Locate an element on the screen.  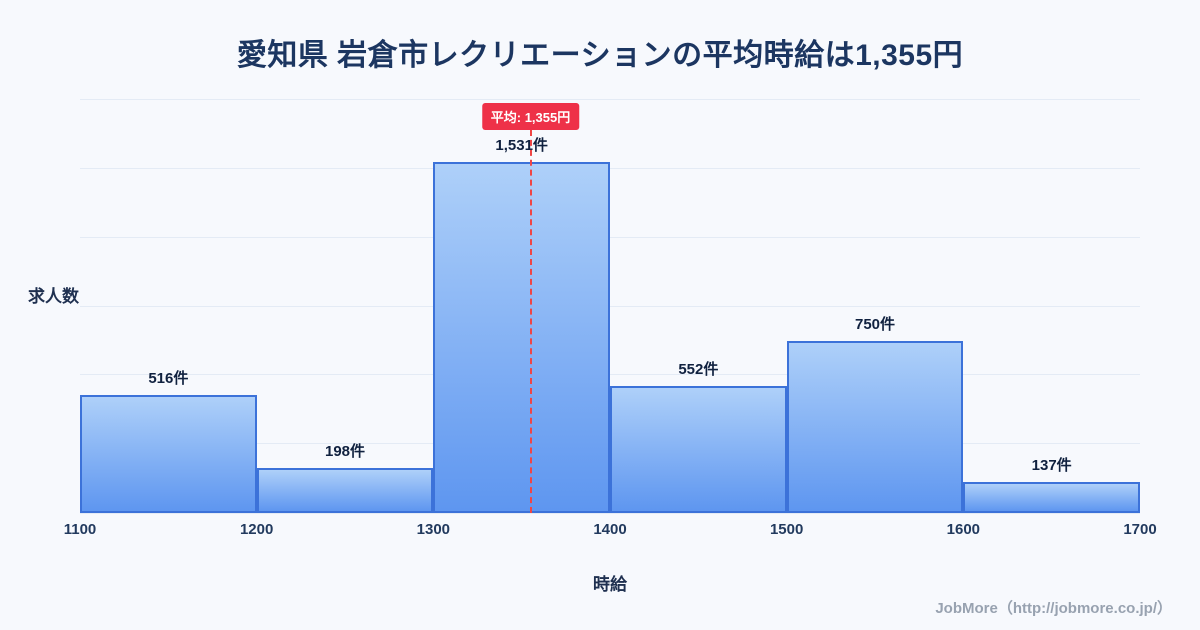
x-axis-ticks: 1100 1200 1300 1400 1500 1600 1700 is located at coordinates (610, 531).